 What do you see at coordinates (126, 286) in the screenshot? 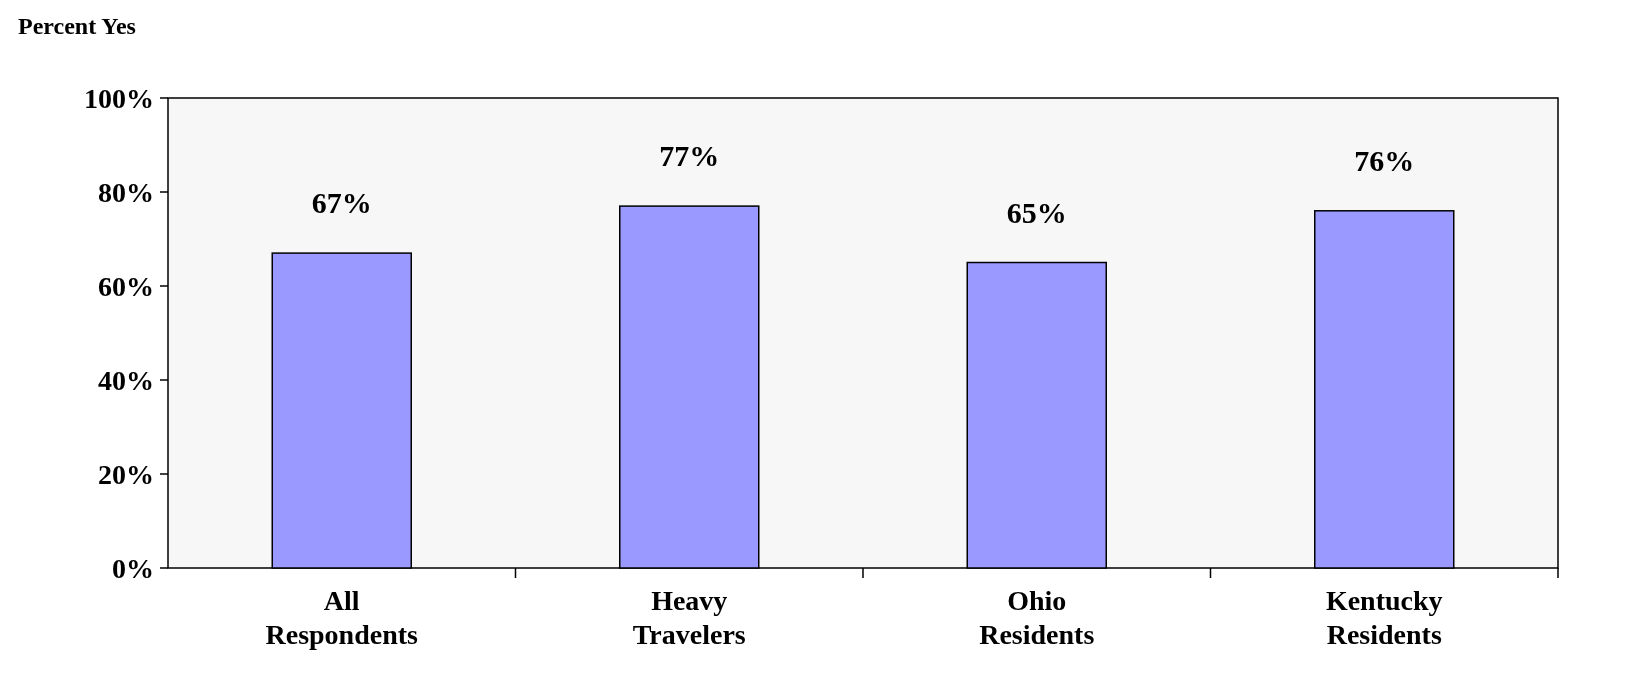
I see `y-tick-label: 60%` at bounding box center [126, 286].